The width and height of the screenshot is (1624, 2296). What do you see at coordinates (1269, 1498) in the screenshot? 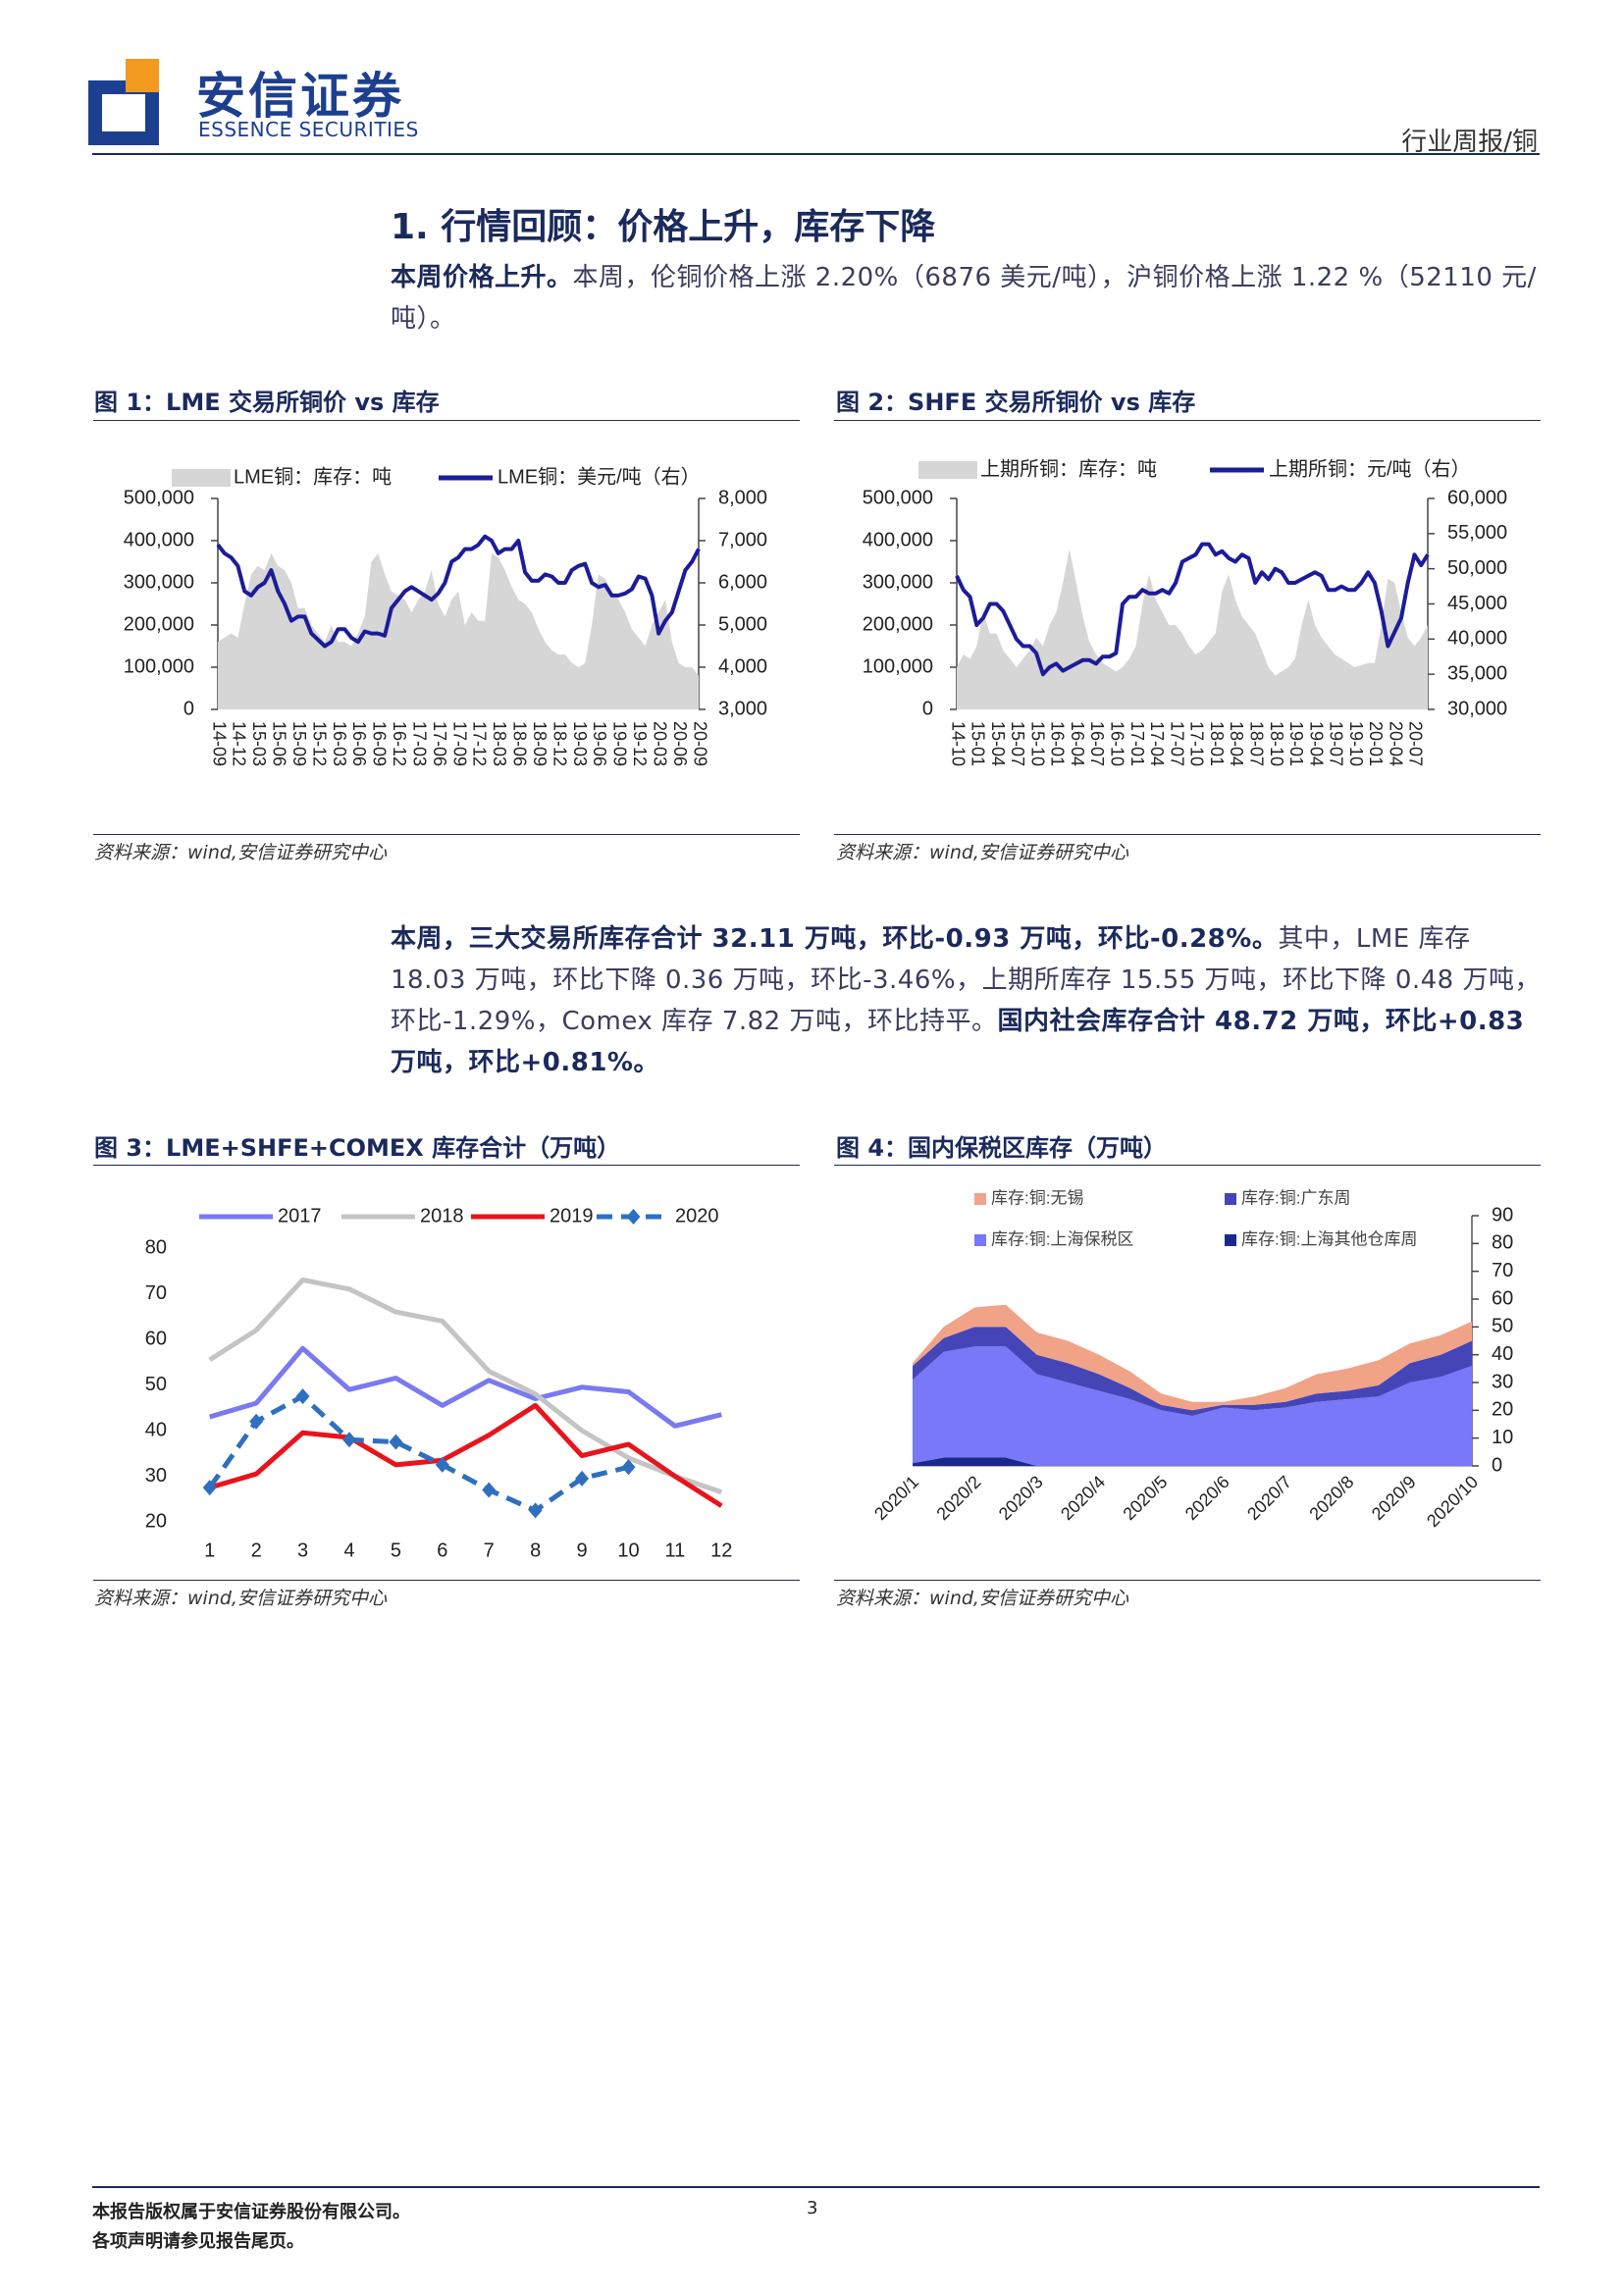
I see `x-tick-label: 2020/7` at bounding box center [1269, 1498].